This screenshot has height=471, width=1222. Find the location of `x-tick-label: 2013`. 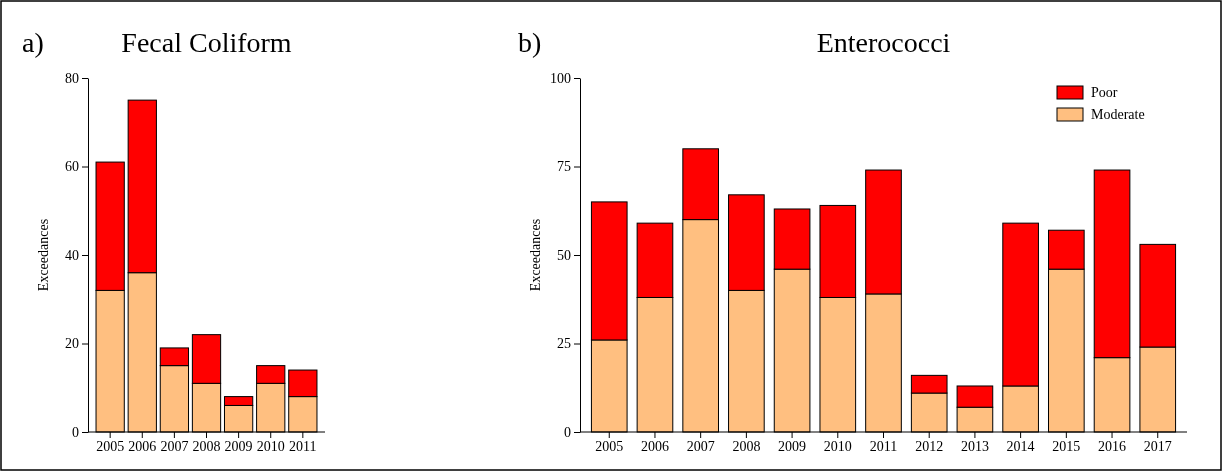

x-tick-label: 2013 is located at coordinates (974, 446).